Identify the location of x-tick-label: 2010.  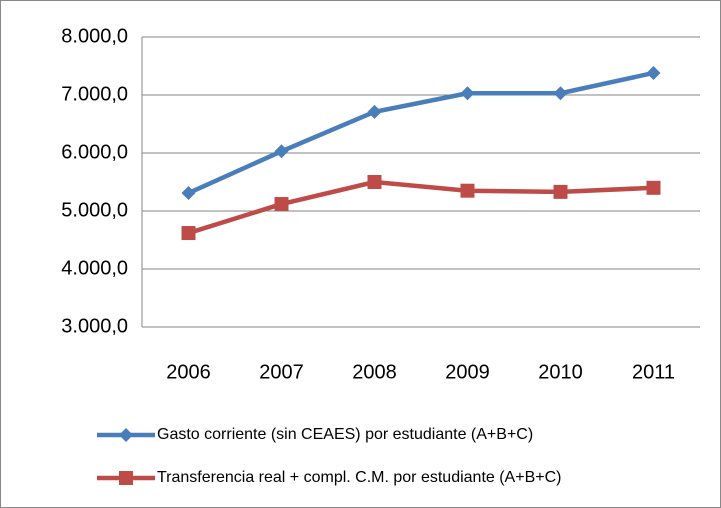
(560, 372).